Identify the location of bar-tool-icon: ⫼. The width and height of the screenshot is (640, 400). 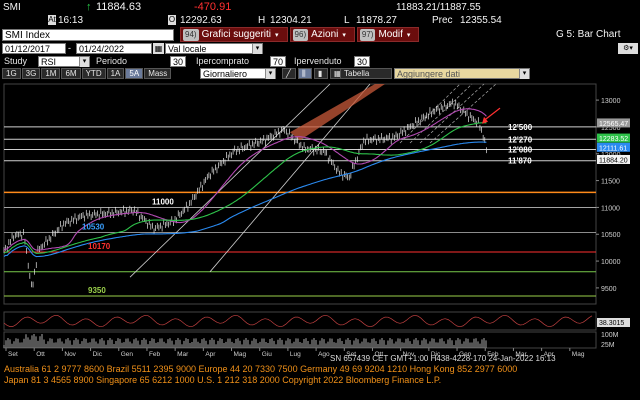
(305, 73).